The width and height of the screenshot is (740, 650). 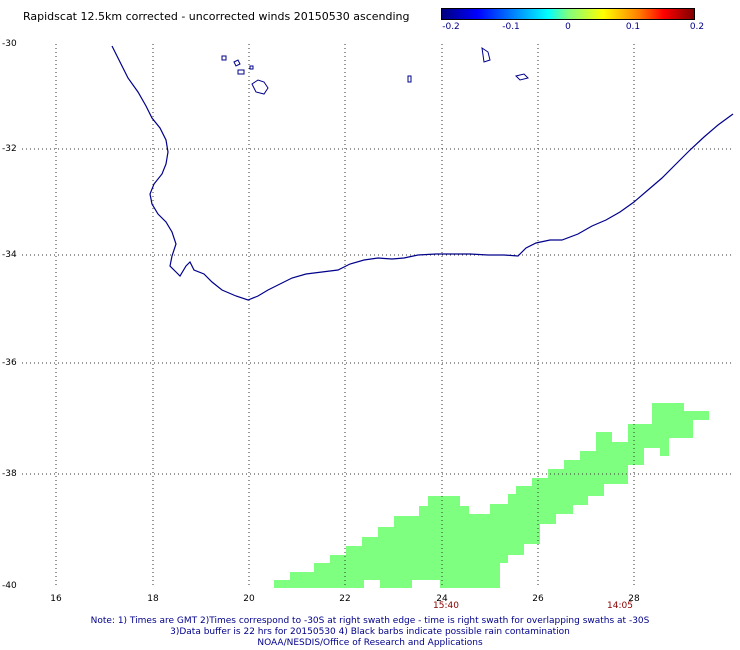 I want to click on latitude-label: -30, so click(x=9, y=44).